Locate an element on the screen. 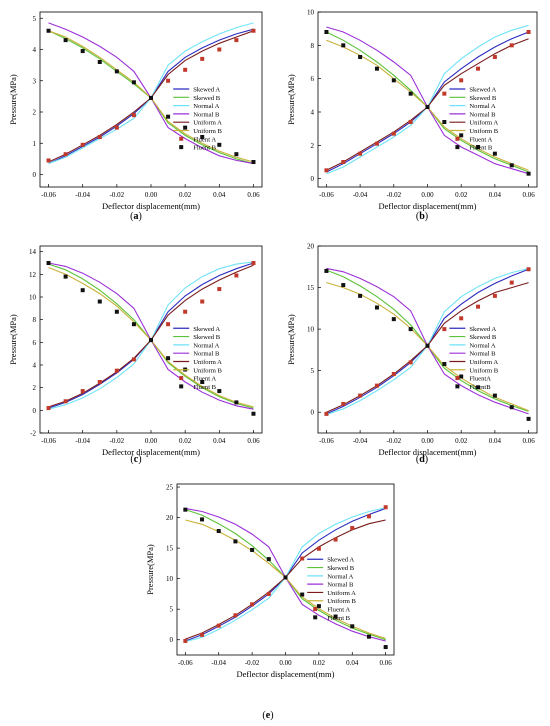  legend-entry: Skewed A is located at coordinates (482, 90).